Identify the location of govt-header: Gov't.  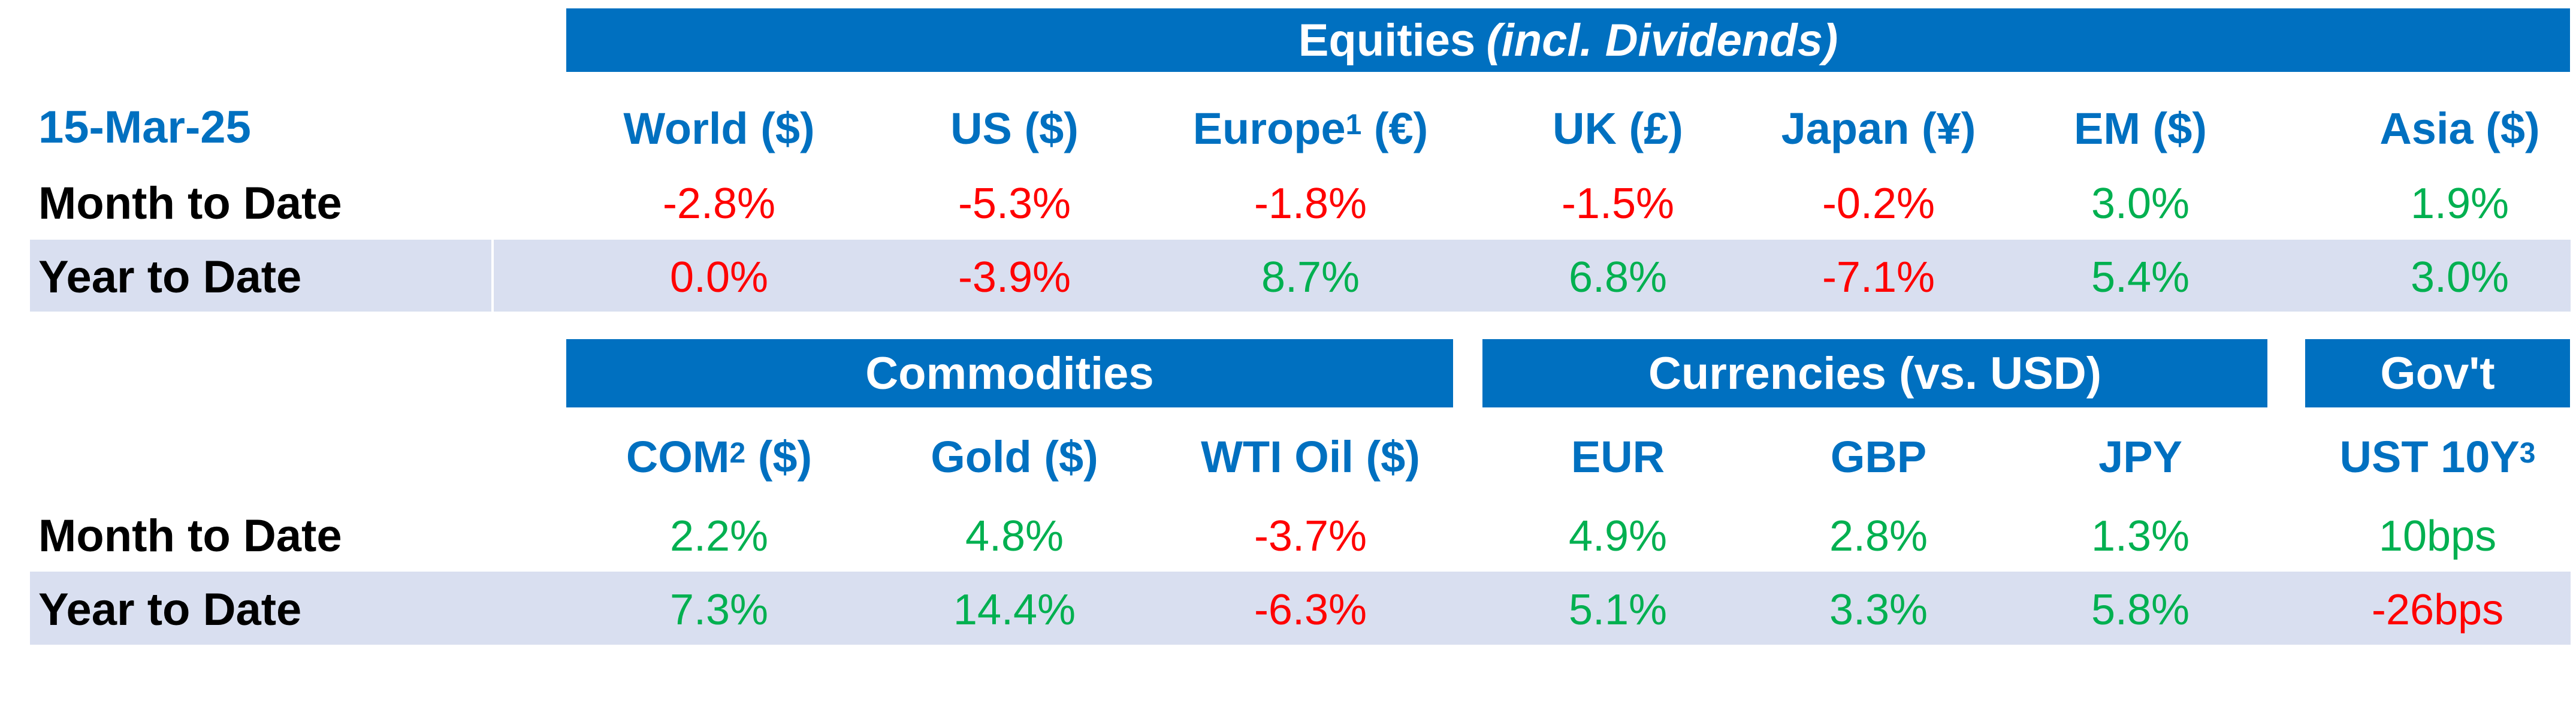
(2438, 373).